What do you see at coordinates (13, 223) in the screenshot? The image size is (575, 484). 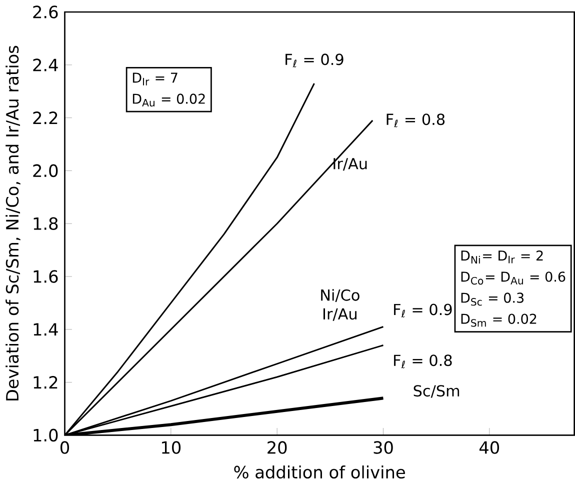 I see `y-axis-title: Deviation of Sc/Sm, Ni/Co, and Ir/Au ratios` at bounding box center [13, 223].